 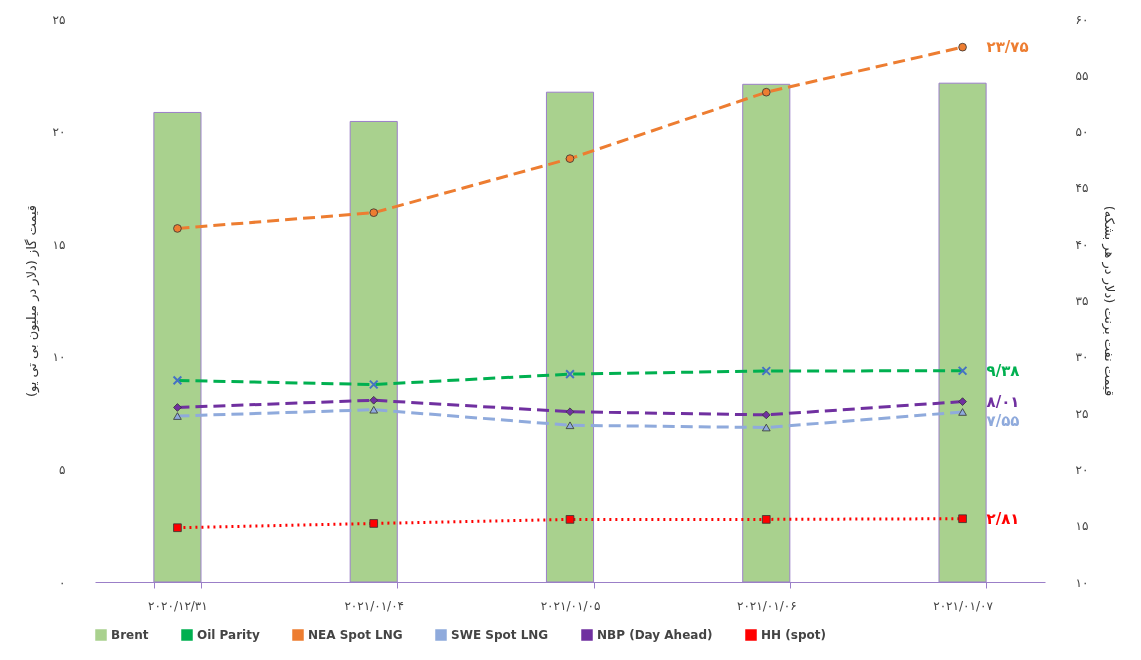 I want to click on y-axis-title: قیمت گاز (دلار در میلیون بی تی یو), so click(x=31, y=301).